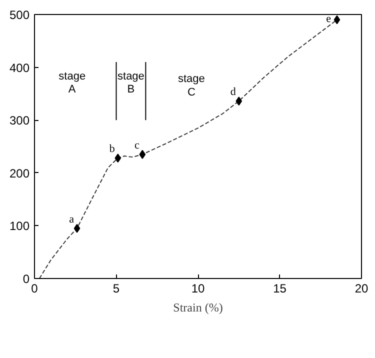 This screenshot has height=358, width=375. Describe the element at coordinates (280, 289) in the screenshot. I see `x-tick-label: 15` at that location.